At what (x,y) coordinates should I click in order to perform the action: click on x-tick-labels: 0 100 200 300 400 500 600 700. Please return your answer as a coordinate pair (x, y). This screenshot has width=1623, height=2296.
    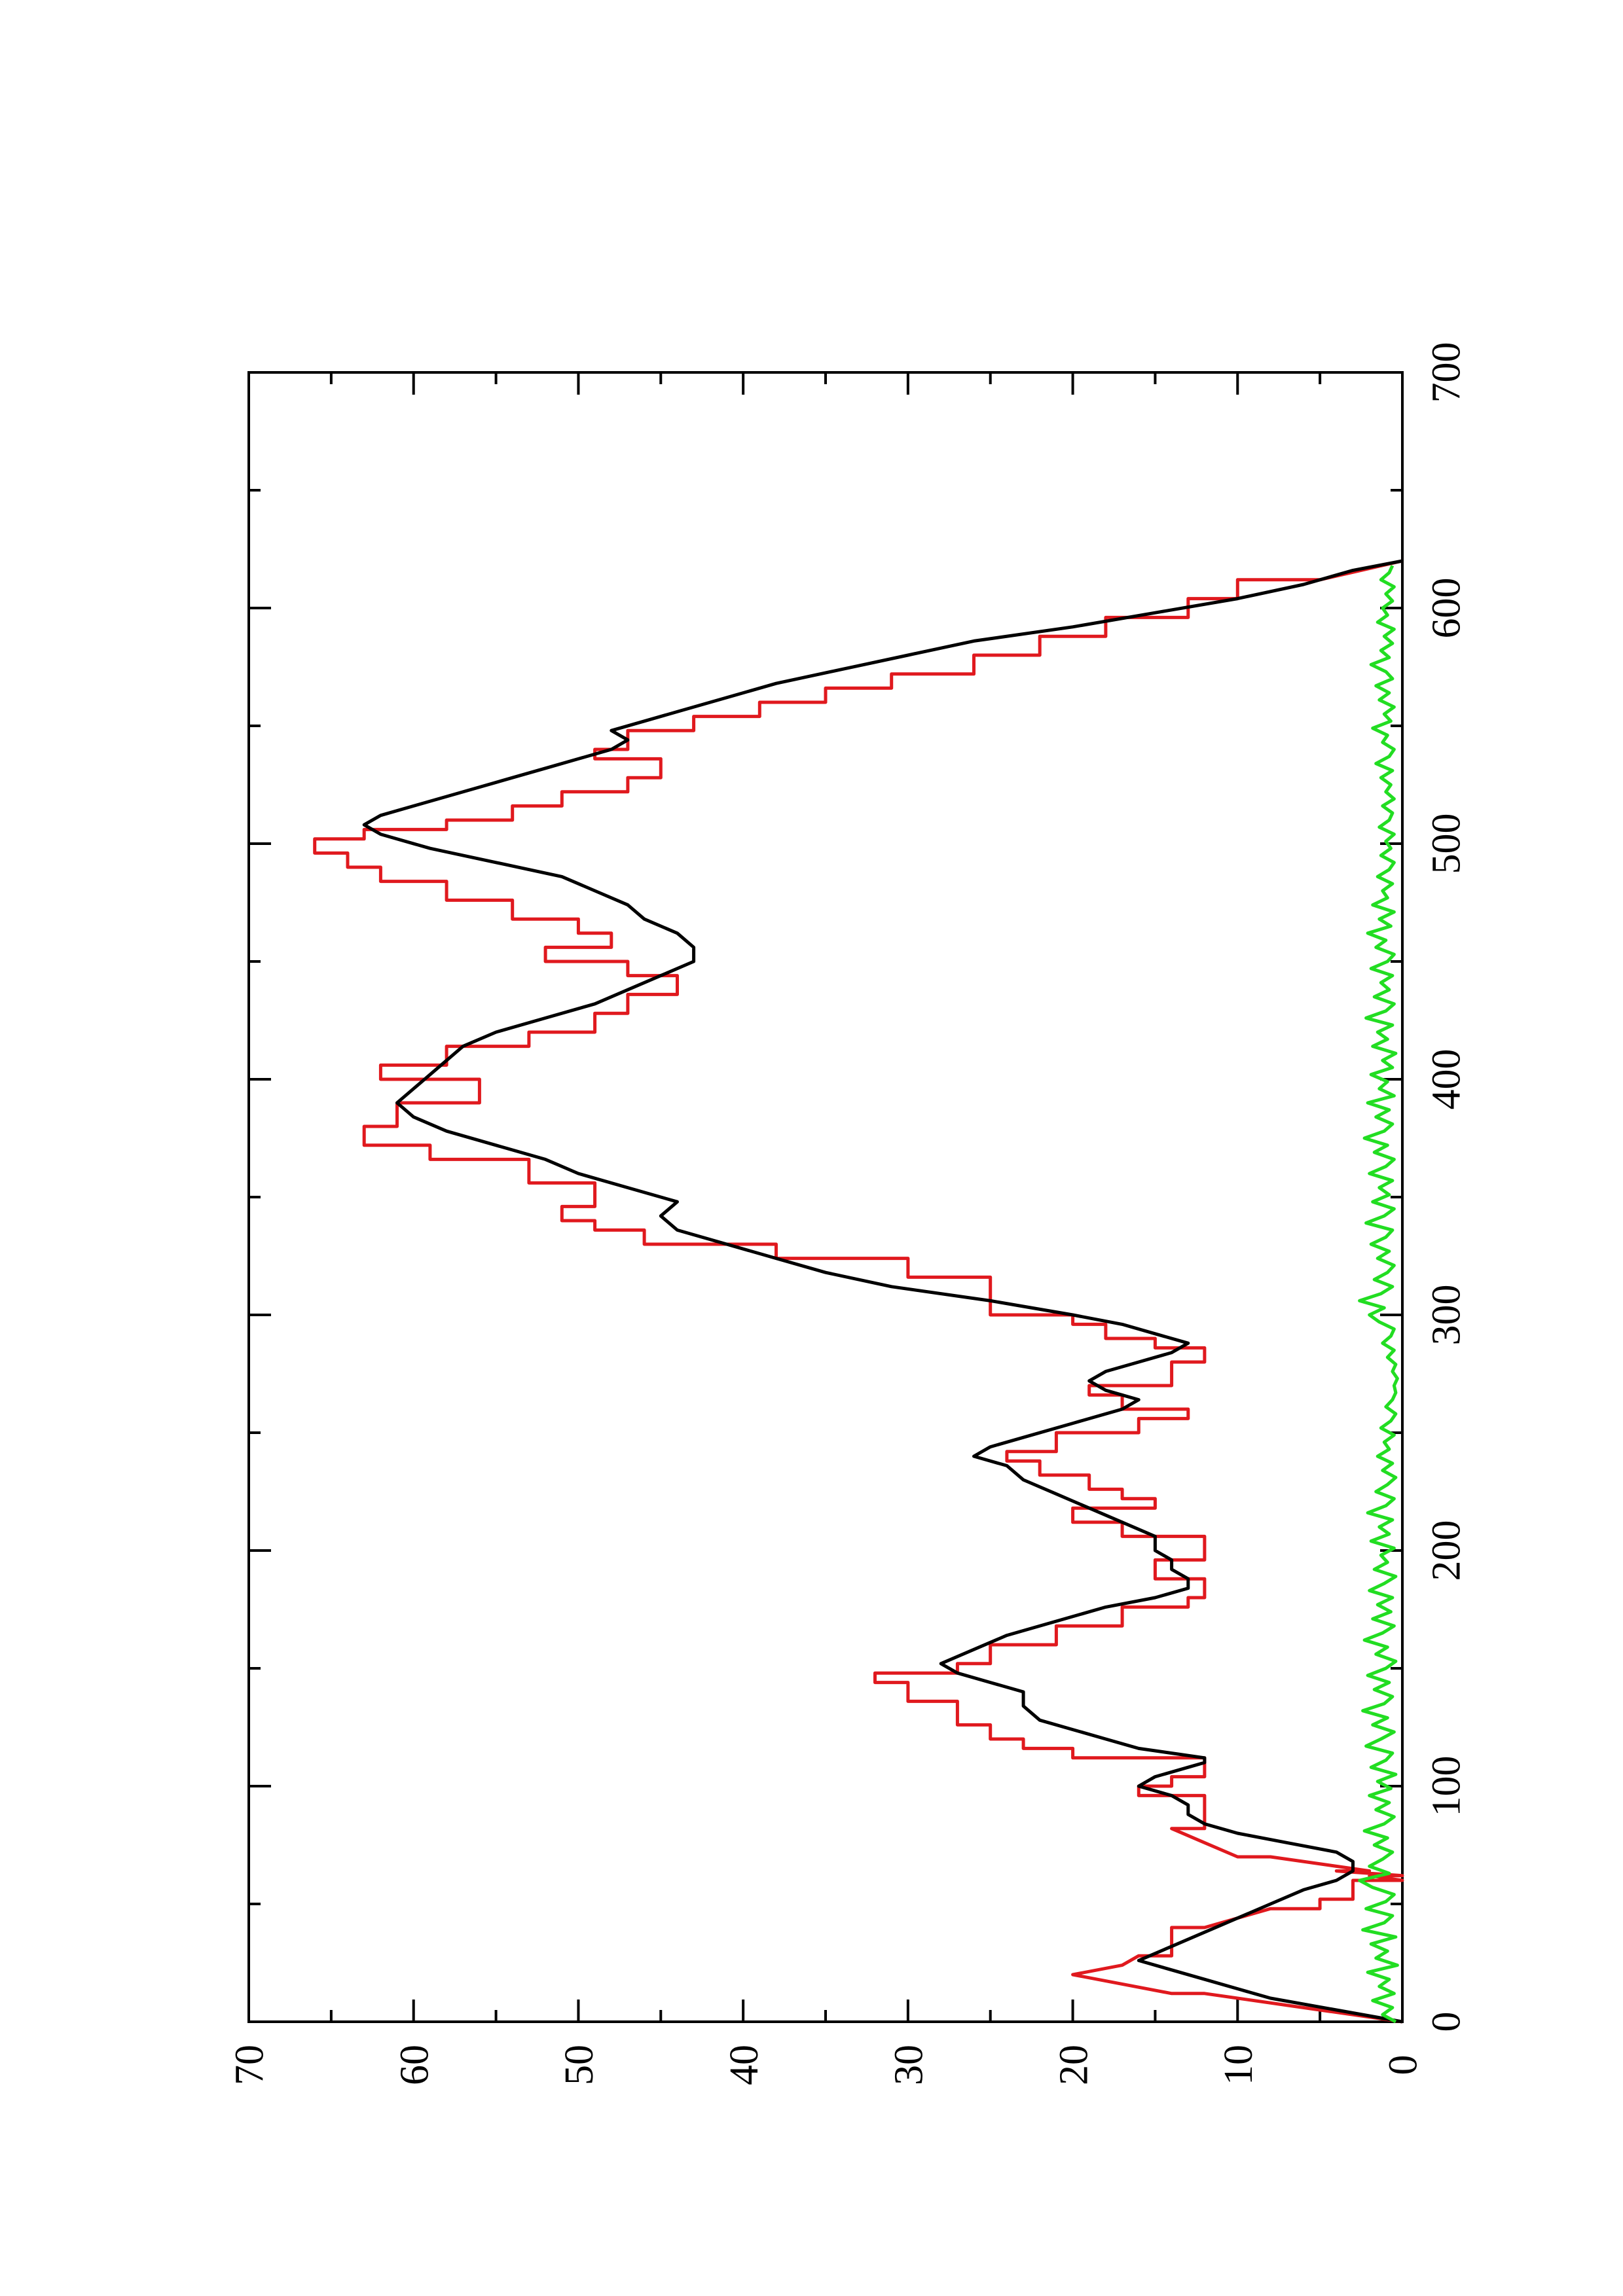
    Looking at the image, I should click on (1447, 1187).